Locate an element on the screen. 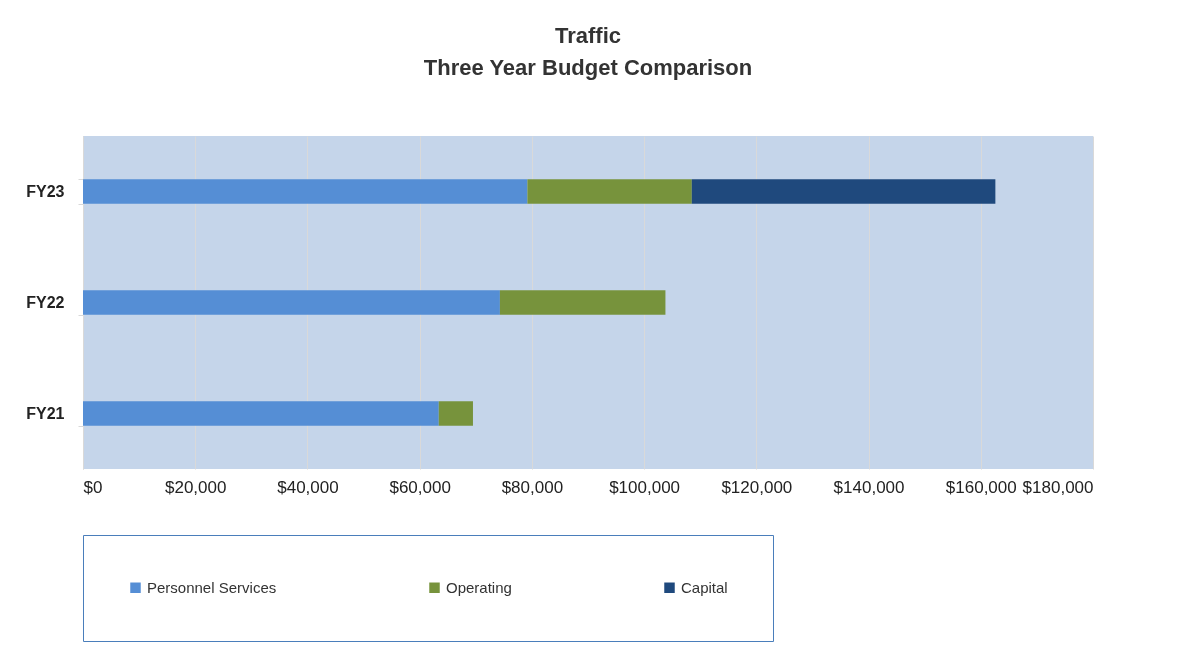 This screenshot has height=658, width=1196. x-tick-label: $20,000 is located at coordinates (196, 487).